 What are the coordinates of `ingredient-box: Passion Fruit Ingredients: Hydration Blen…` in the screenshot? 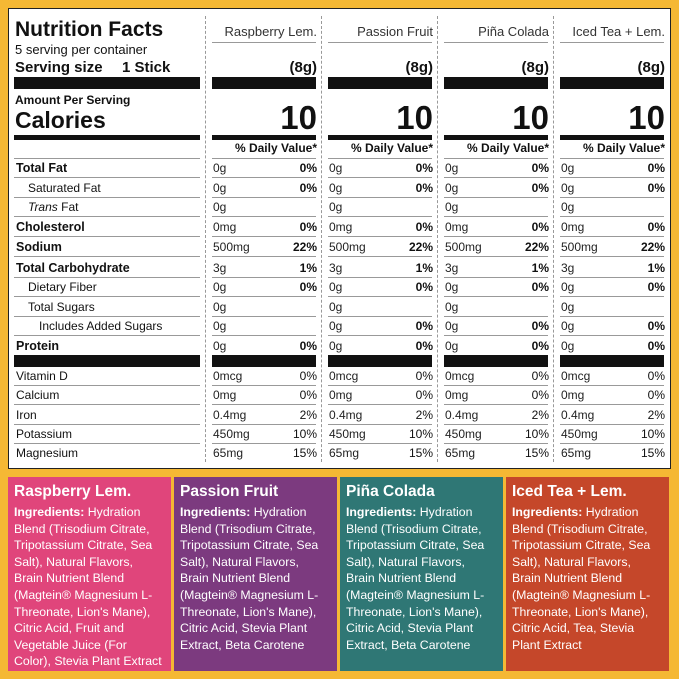 It's located at (255, 574).